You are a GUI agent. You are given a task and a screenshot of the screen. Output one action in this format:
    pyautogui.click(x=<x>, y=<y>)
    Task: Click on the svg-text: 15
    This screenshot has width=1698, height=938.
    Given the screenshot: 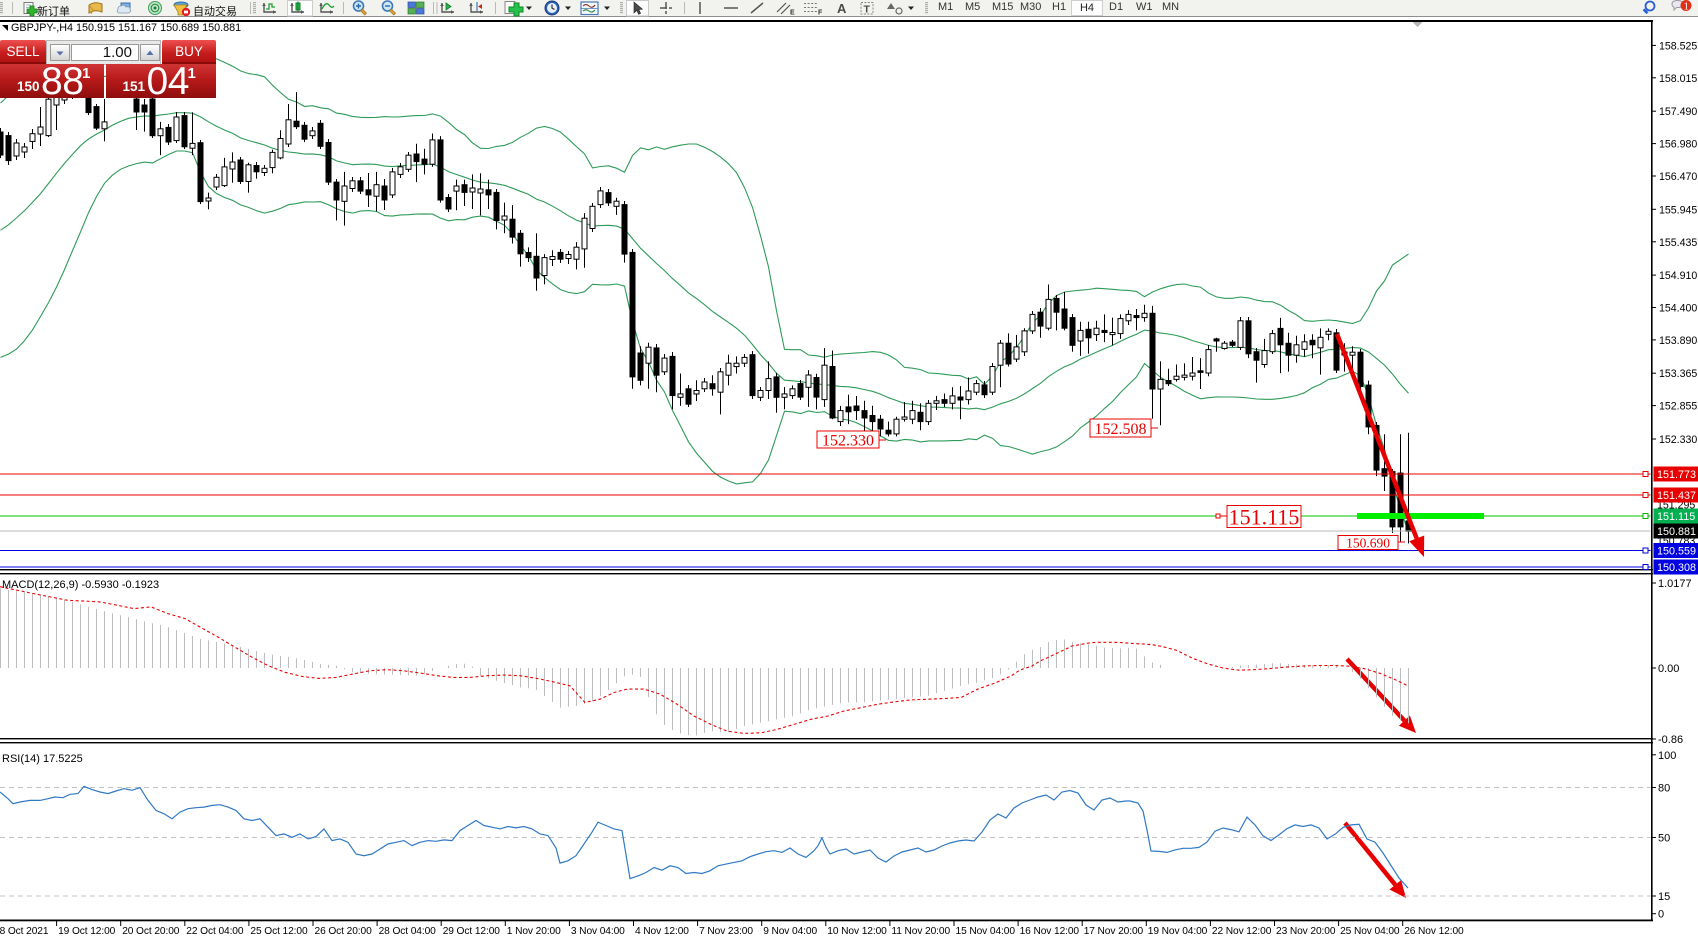 What is the action you would take?
    pyautogui.click(x=1664, y=897)
    